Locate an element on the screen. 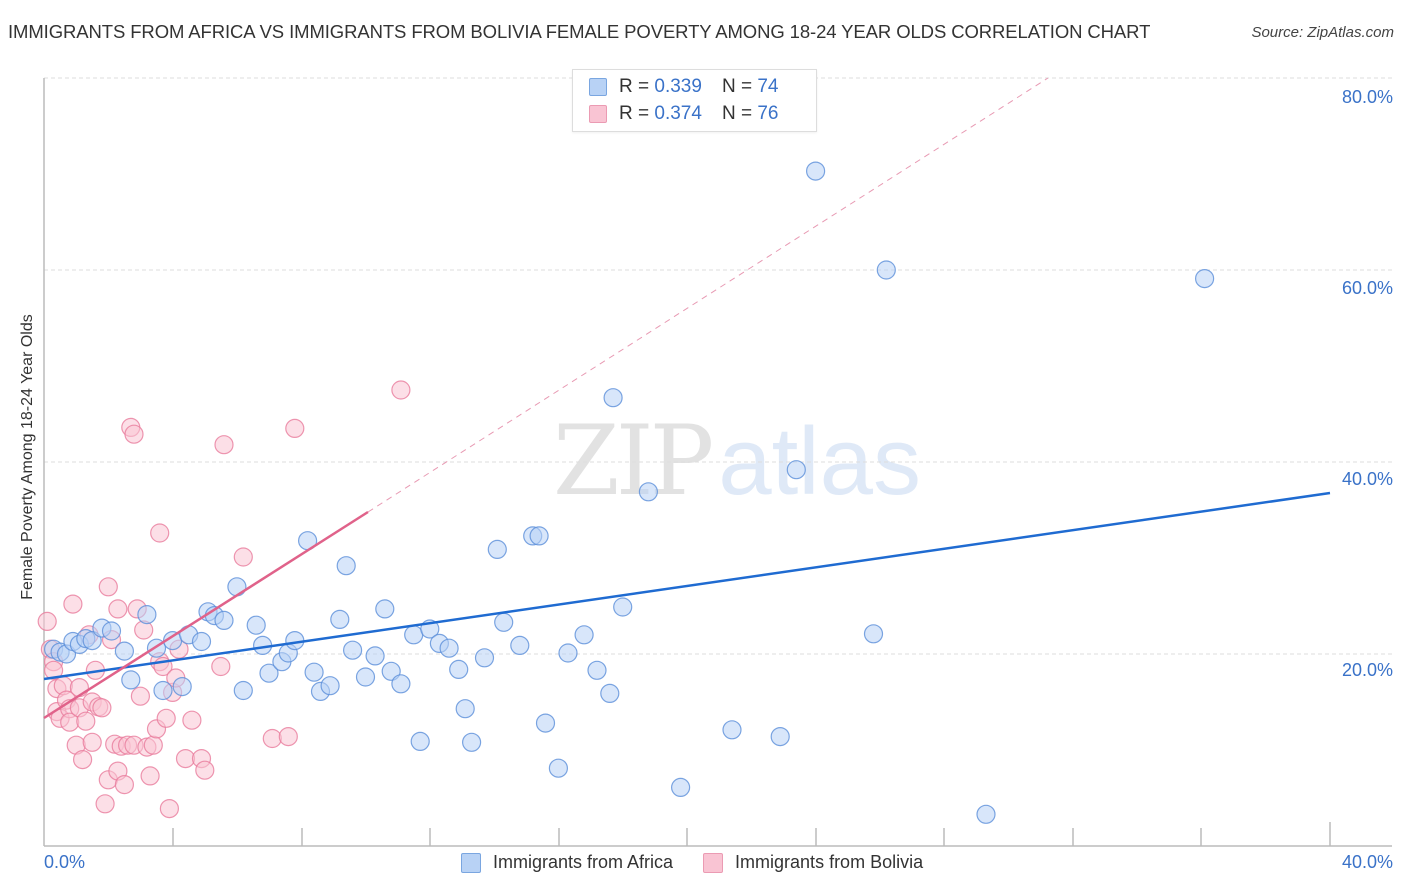  legend-item-bolivia: Immigrants from Bolivia is located at coordinates (813, 862).